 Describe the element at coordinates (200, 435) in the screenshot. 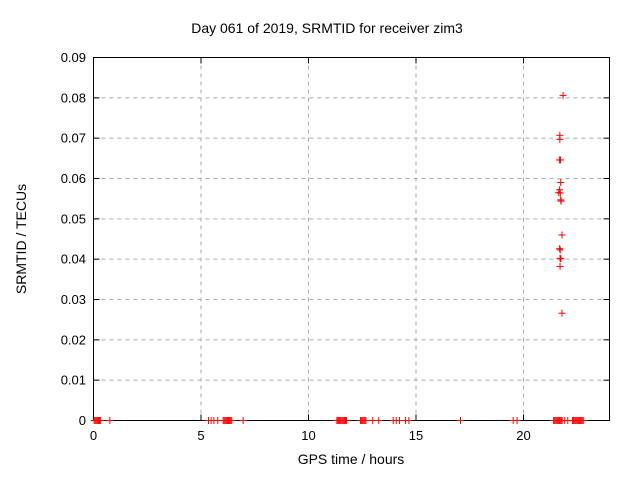

I see `x-tick-label: 5` at that location.